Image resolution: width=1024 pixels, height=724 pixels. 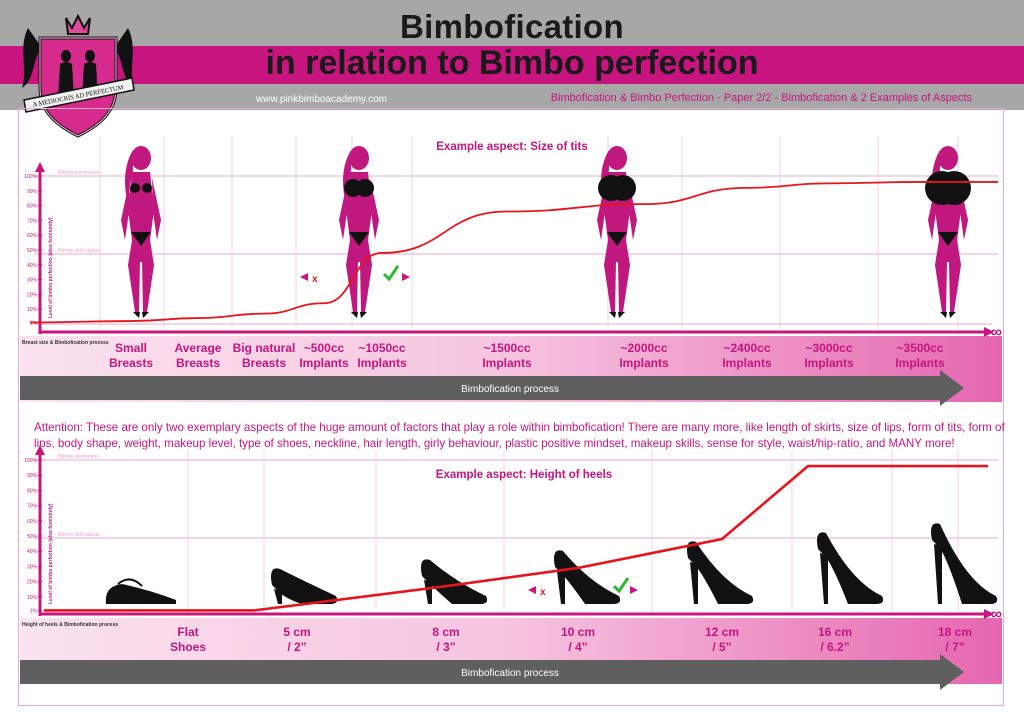 What do you see at coordinates (79, 251) in the screenshot?
I see `chart-1-ref-doll: Bimbo doll status` at bounding box center [79, 251].